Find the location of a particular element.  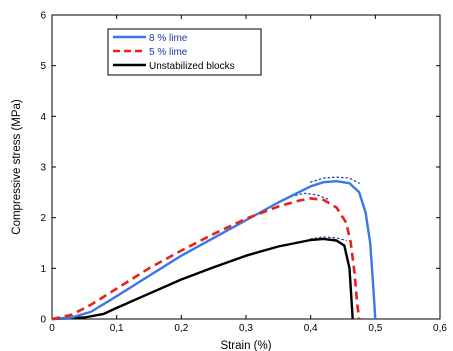

legend-label-8-lime: 8 % lime is located at coordinates (168, 38).